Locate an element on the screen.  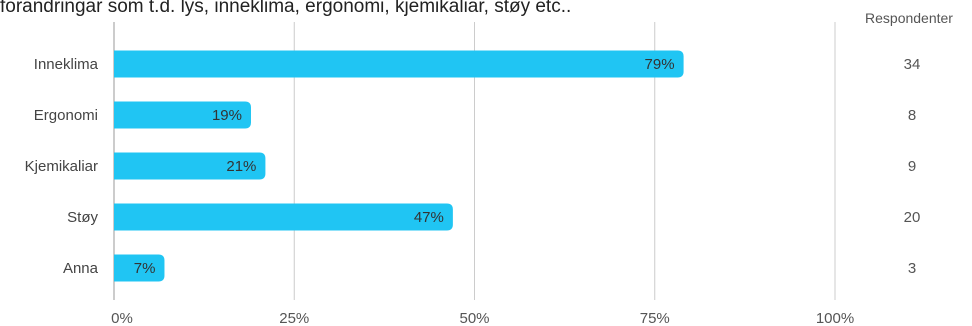
category-label: Inneklima is located at coordinates (66, 64).